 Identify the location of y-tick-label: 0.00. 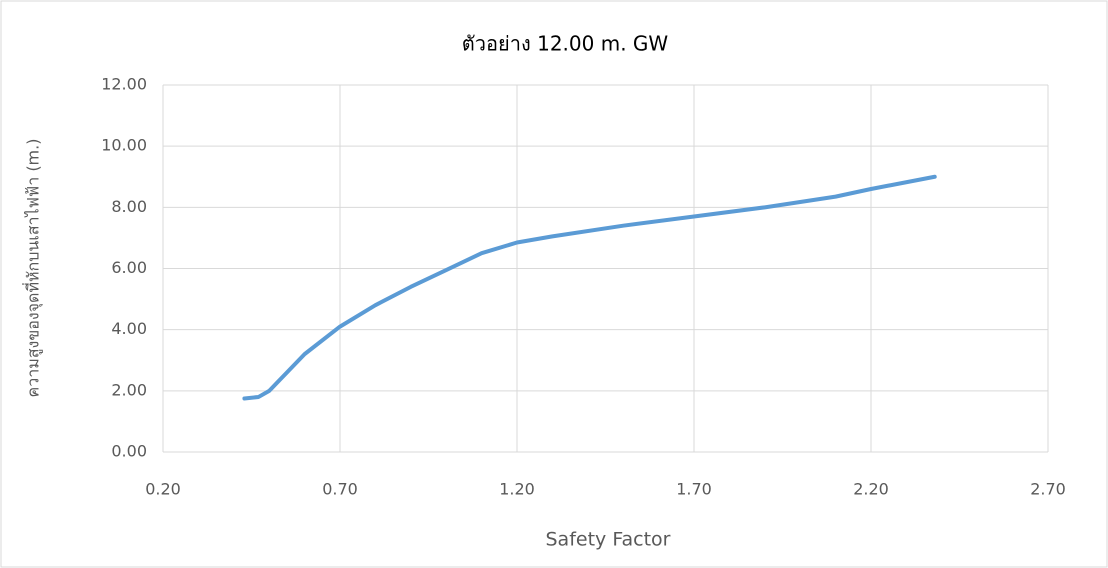
(129, 451).